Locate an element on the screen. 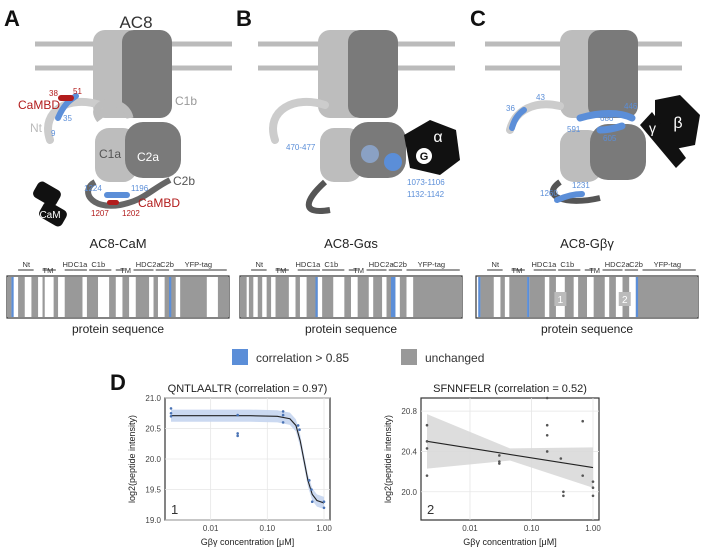 The width and height of the screenshot is (705, 558). res-605: 605 is located at coordinates (610, 138).